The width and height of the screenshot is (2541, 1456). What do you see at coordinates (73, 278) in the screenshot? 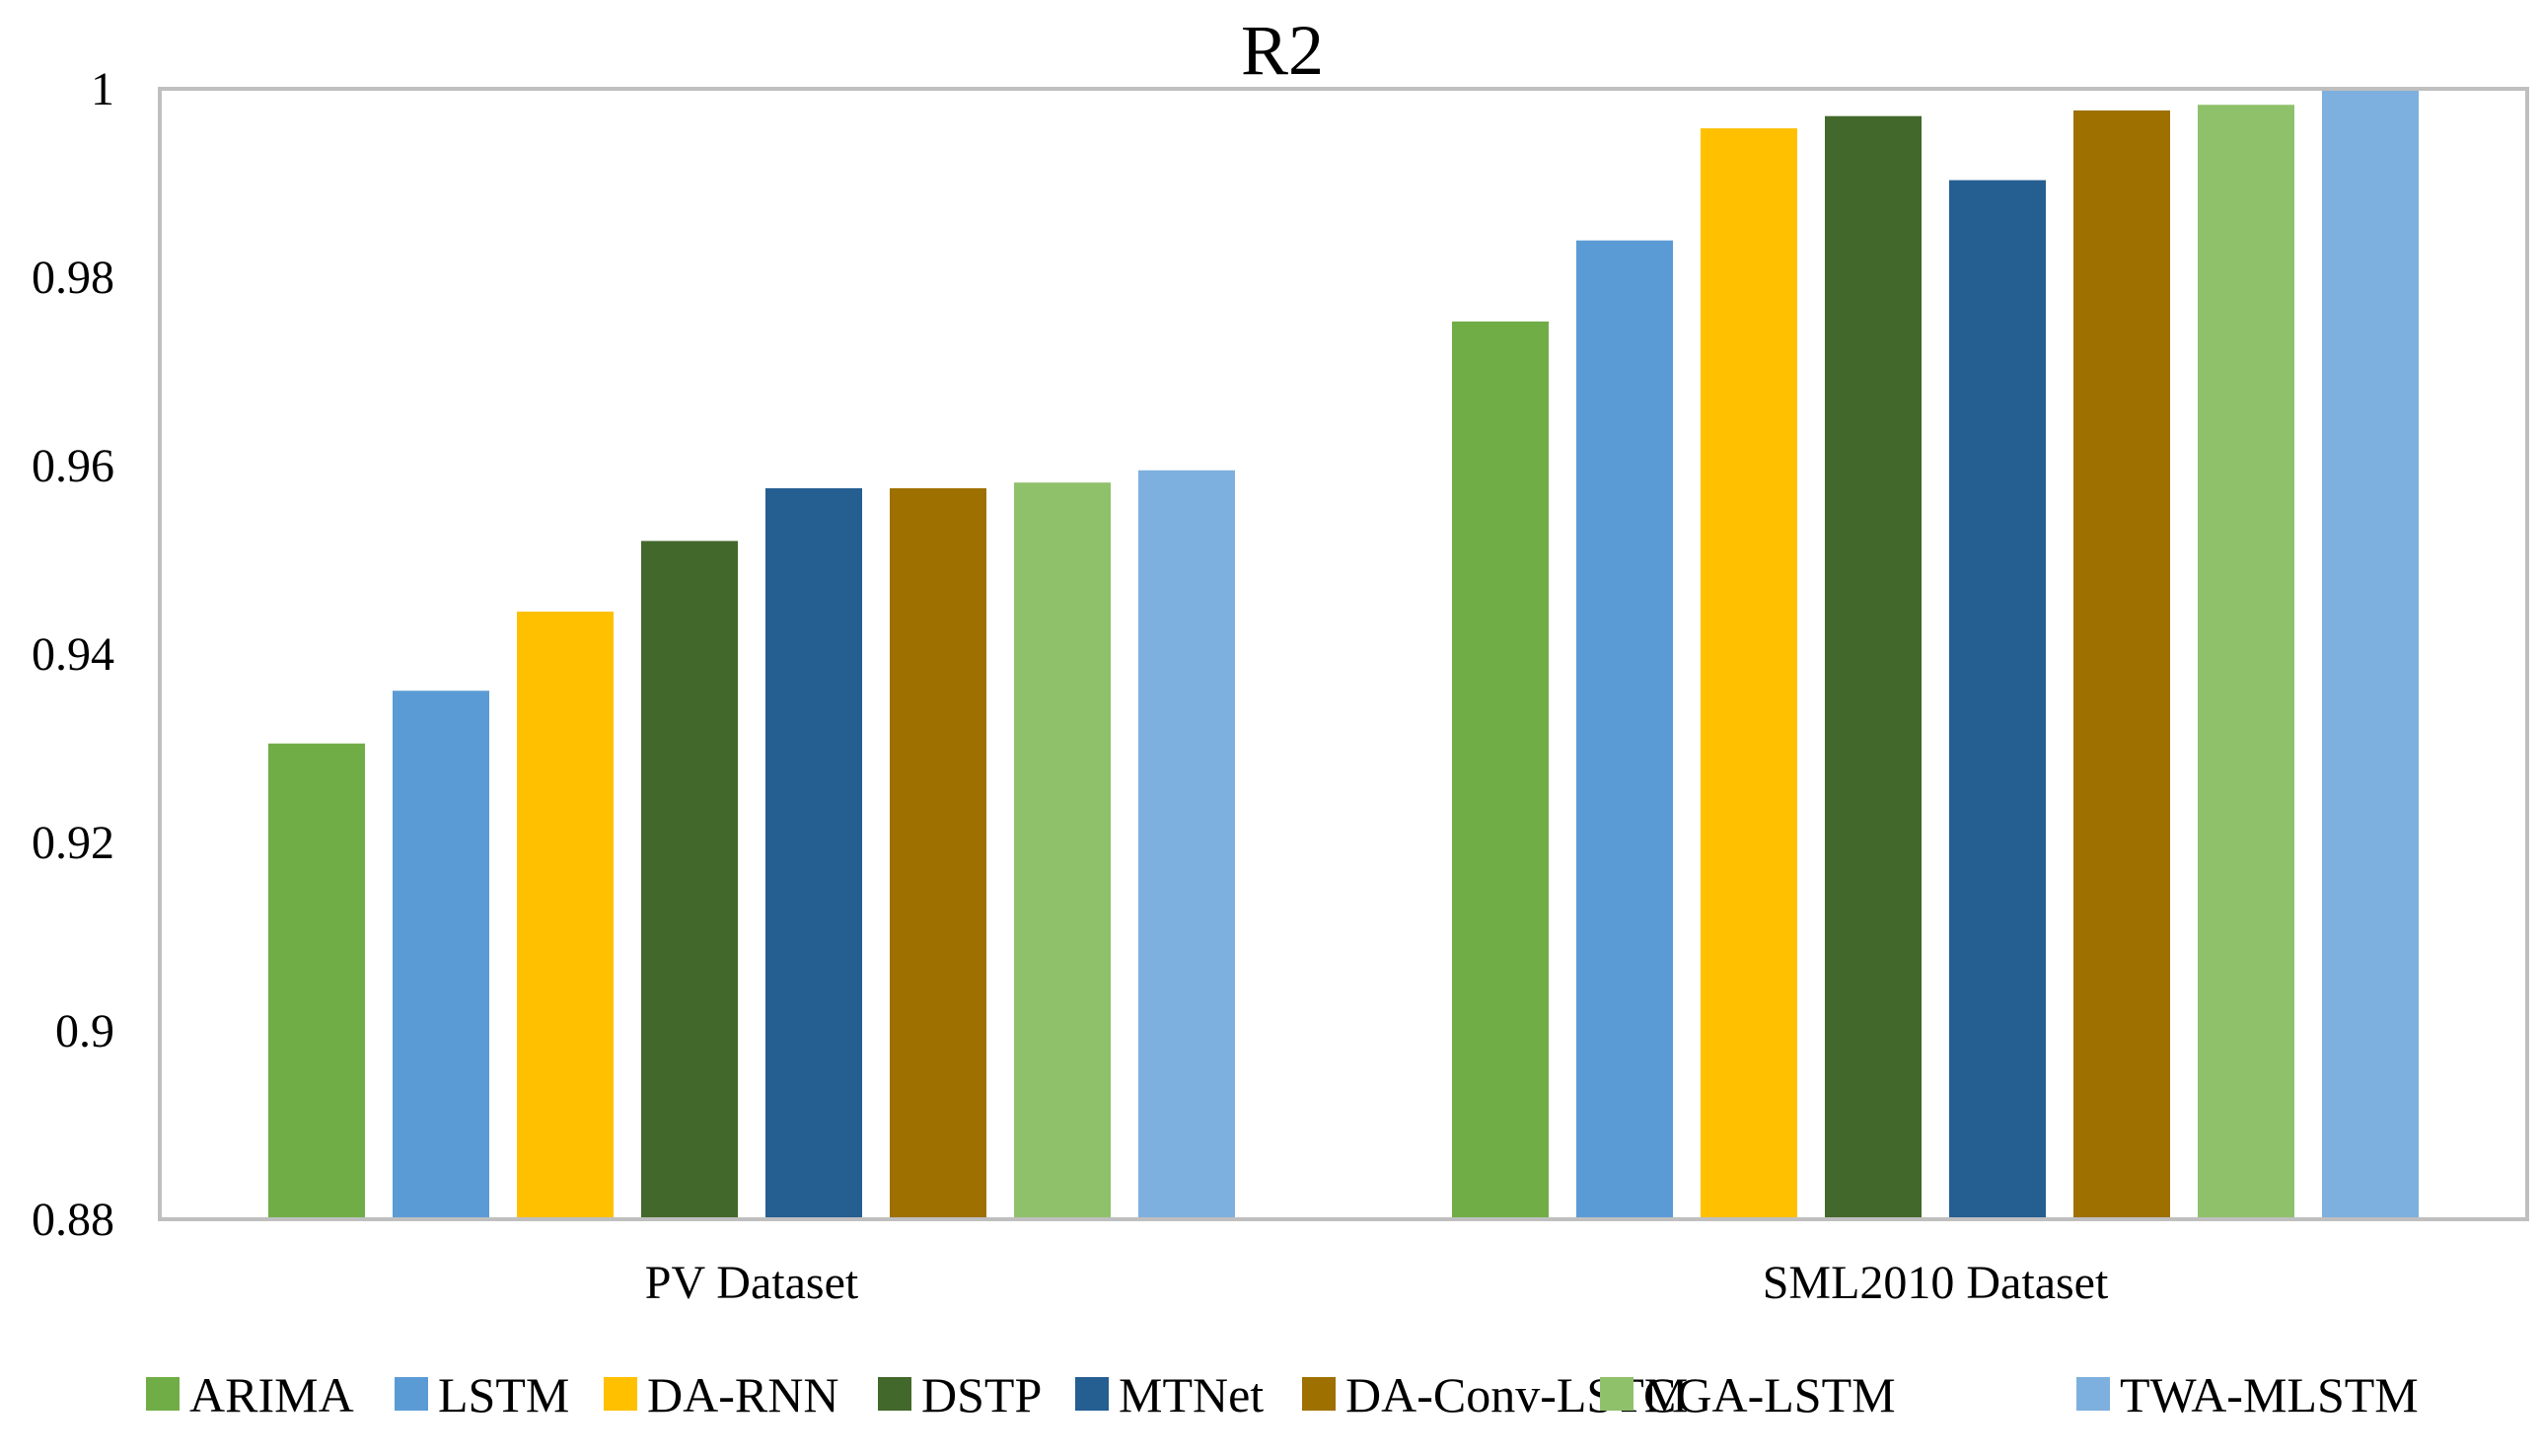
I see `y-tick-label: 0.98` at bounding box center [73, 278].